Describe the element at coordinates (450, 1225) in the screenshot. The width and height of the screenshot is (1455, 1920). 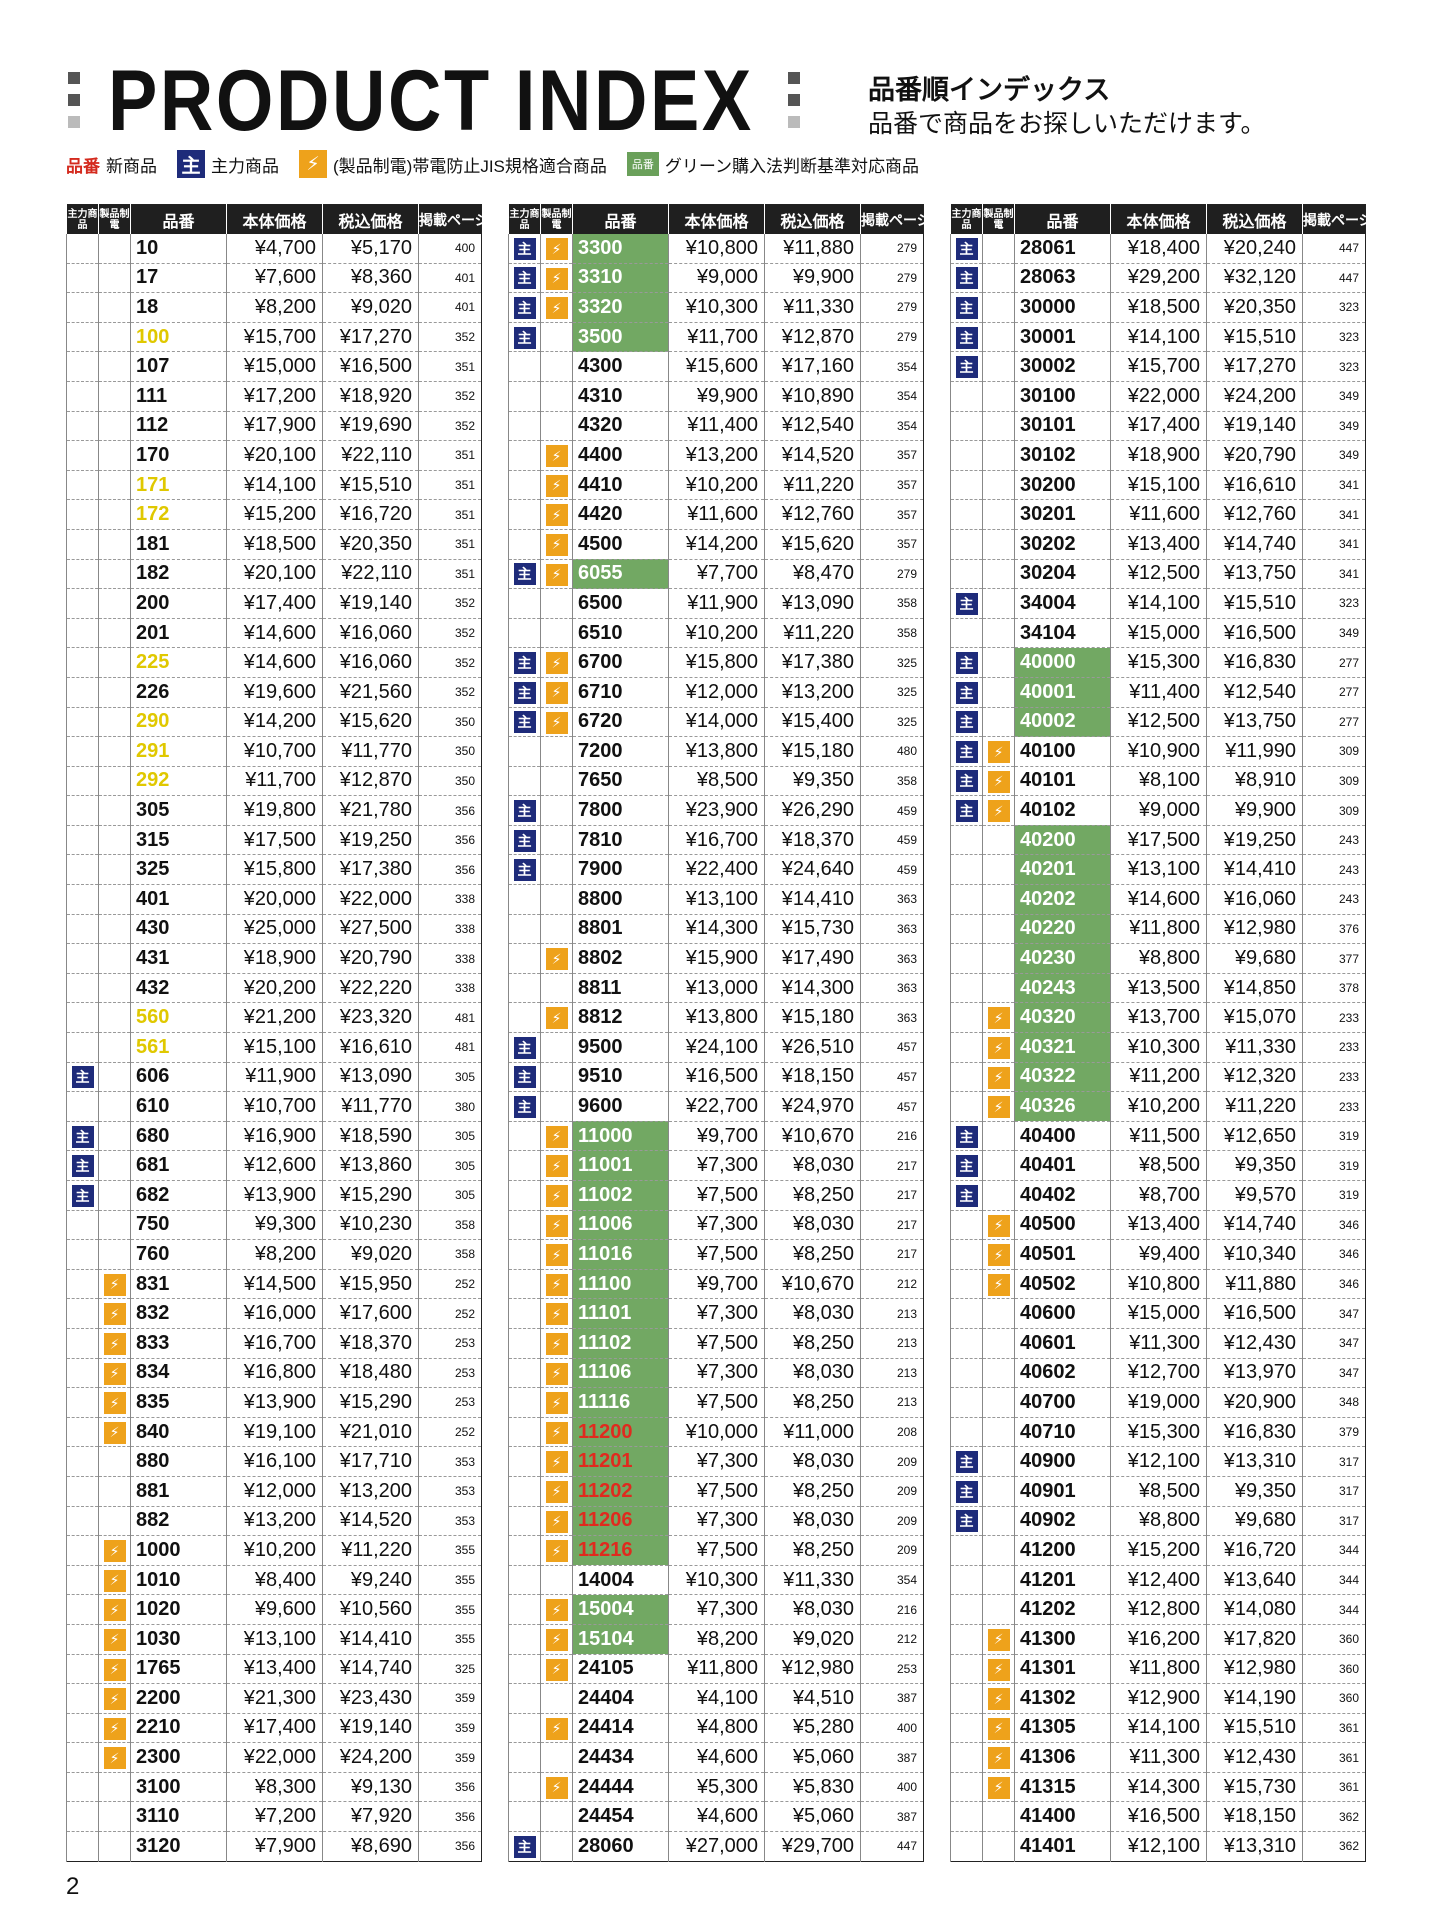
I see `page-ref: 358` at that location.